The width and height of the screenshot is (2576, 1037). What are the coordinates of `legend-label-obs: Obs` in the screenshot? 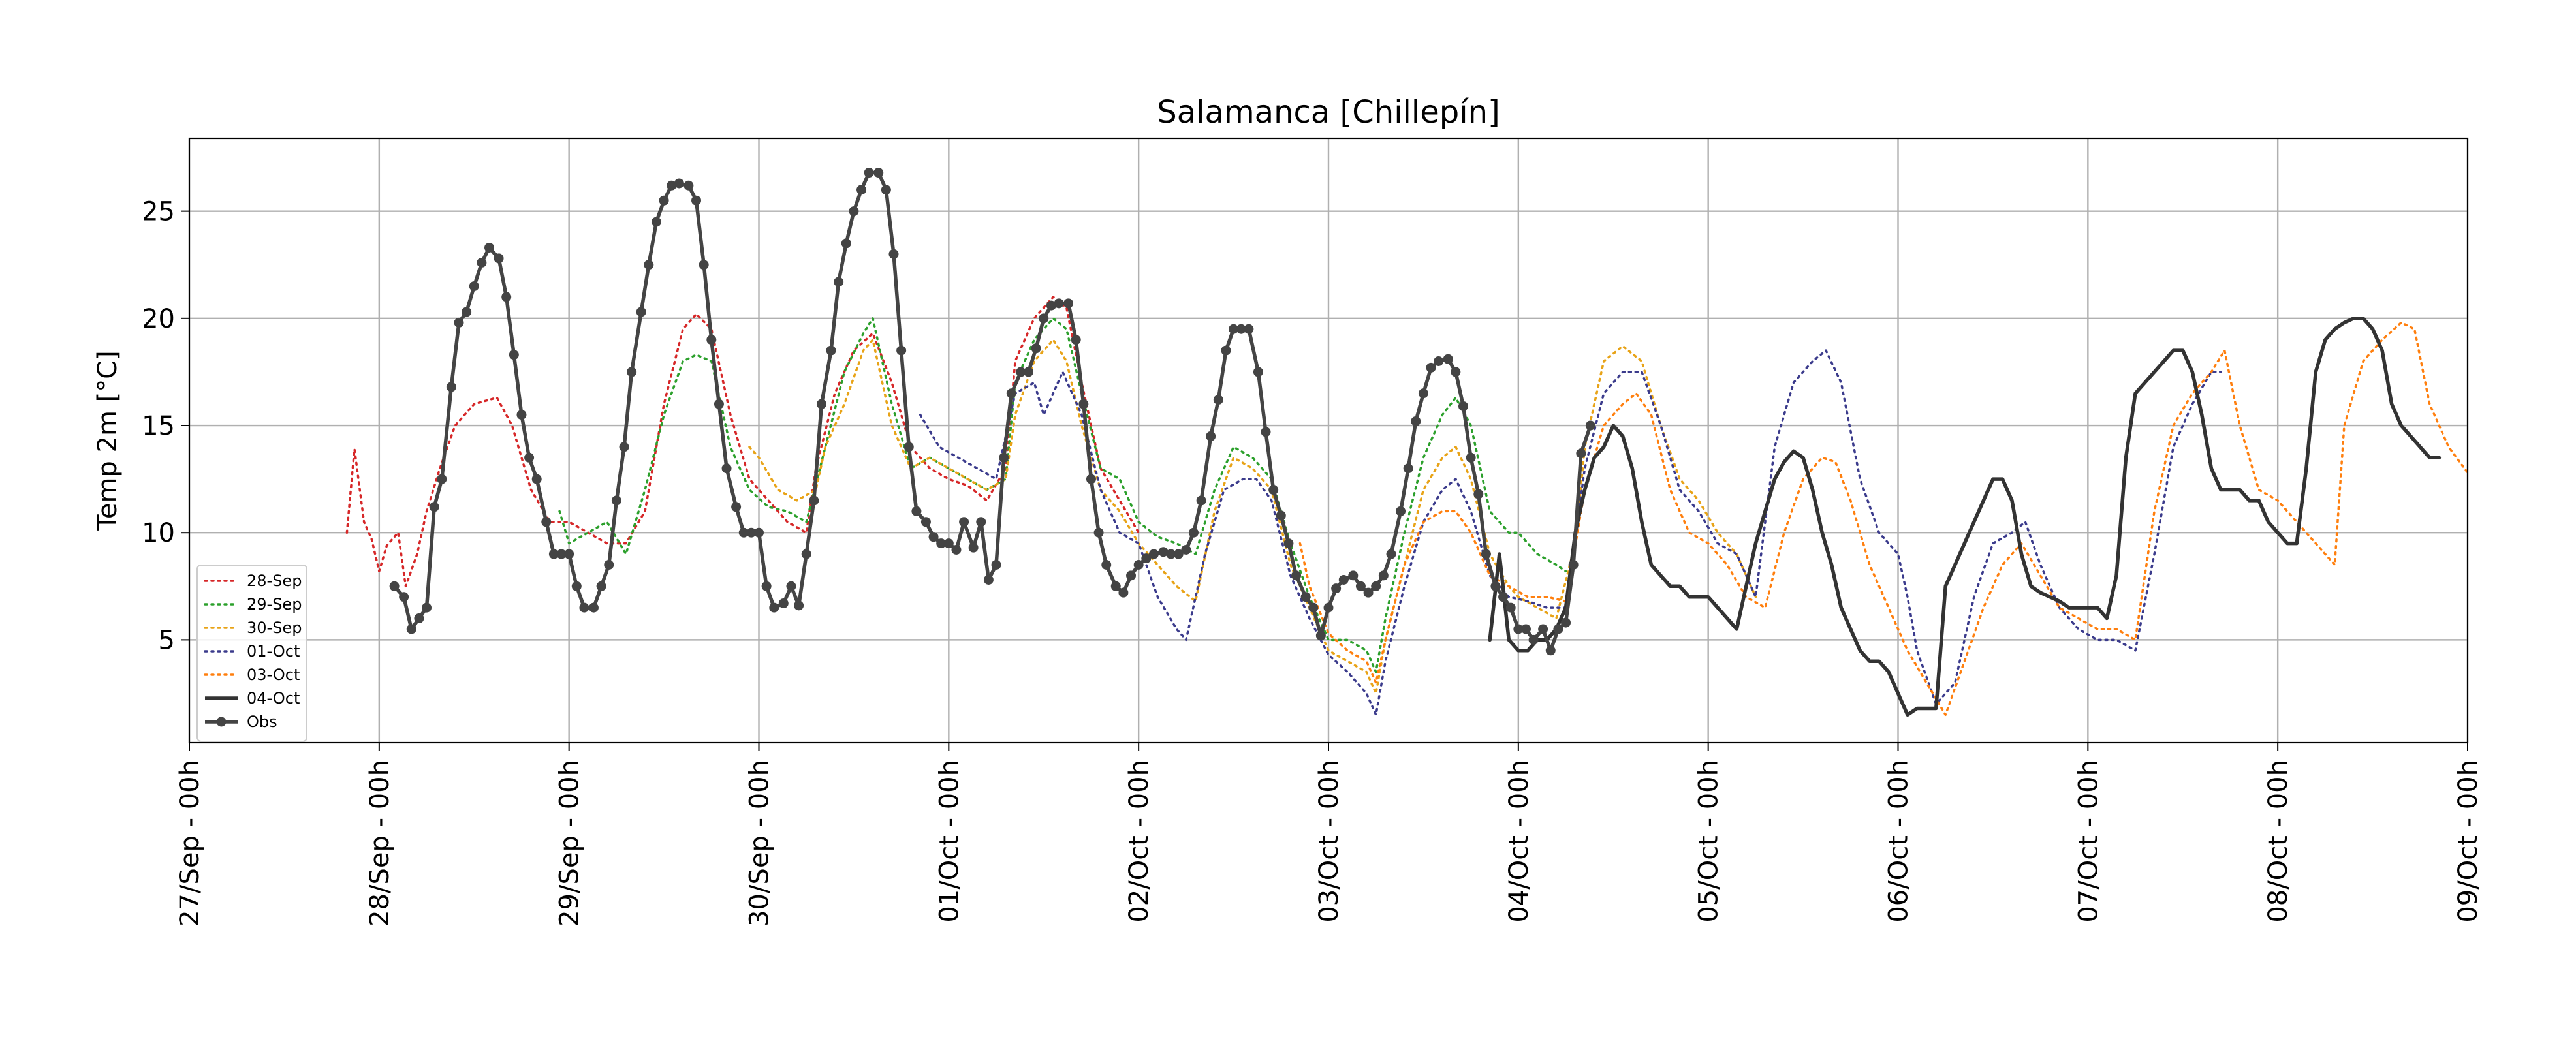 It's located at (262, 722).